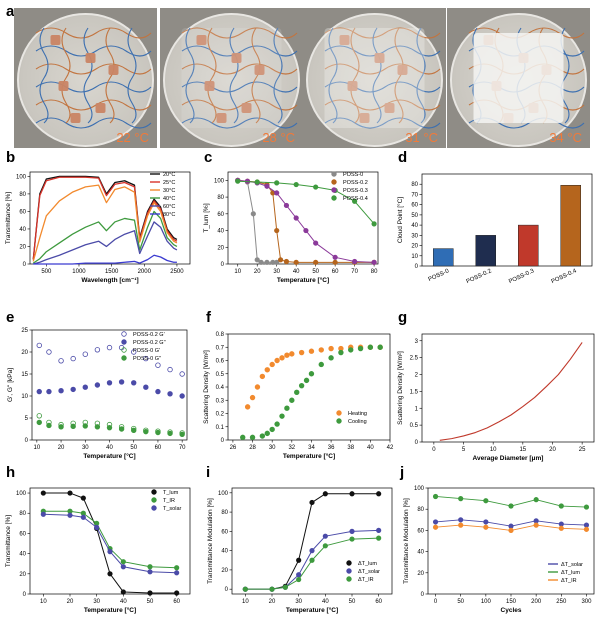  I want to click on legend-entry: ΔT_solar, so click(369, 572).